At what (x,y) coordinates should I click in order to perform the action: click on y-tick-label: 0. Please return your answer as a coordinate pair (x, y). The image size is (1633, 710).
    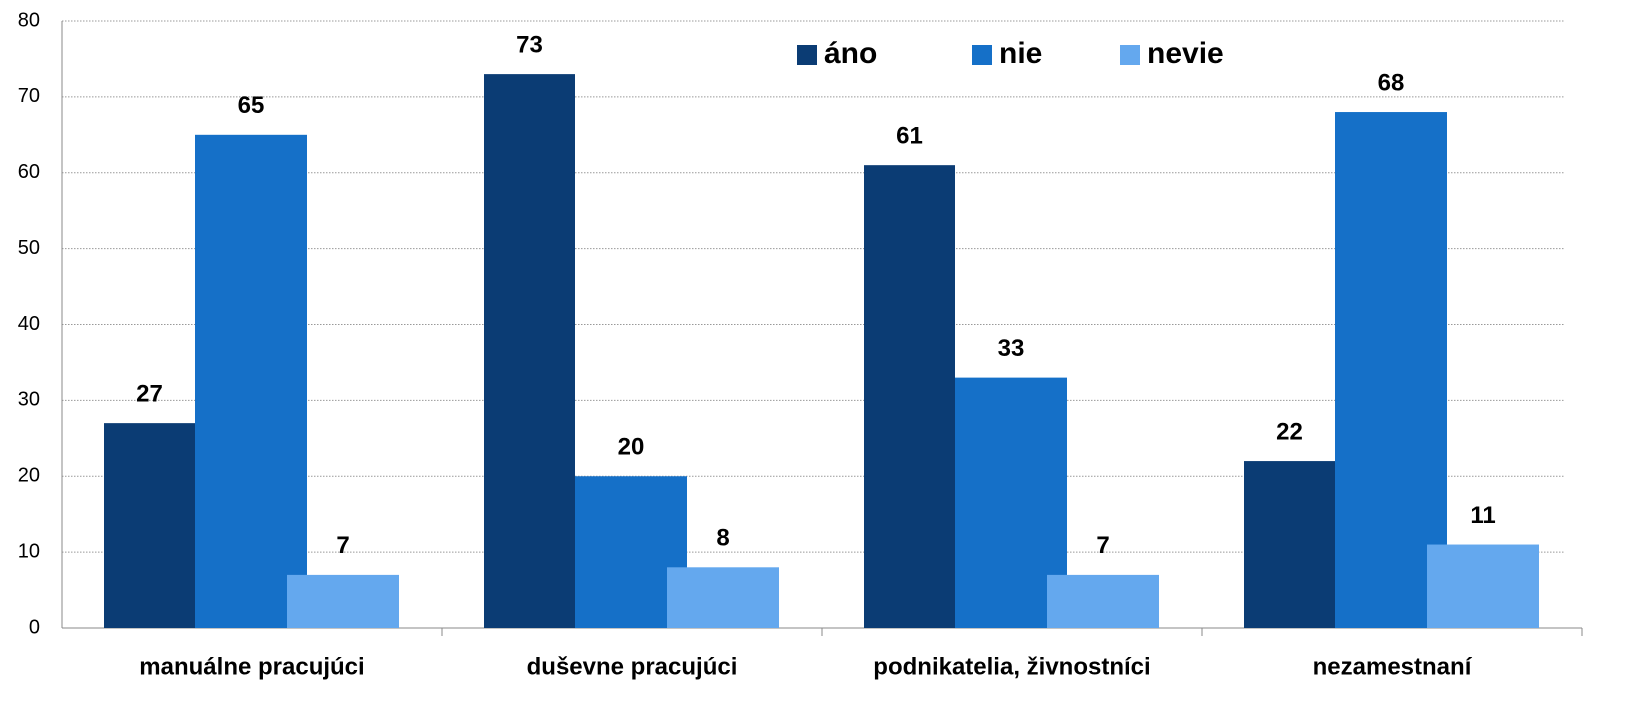
    Looking at the image, I should click on (34, 627).